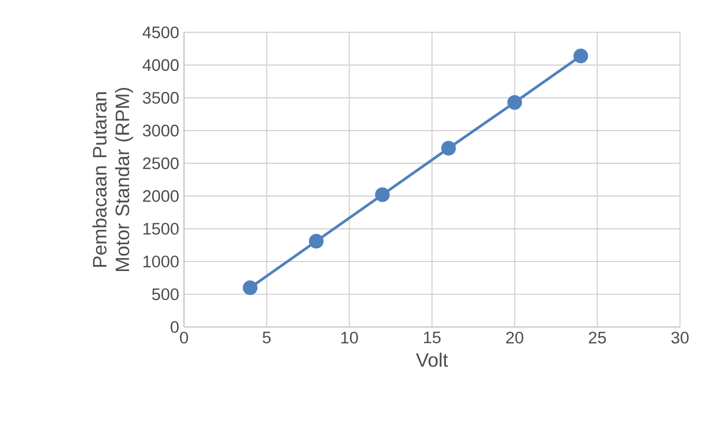  I want to click on x-tick-label: 25, so click(597, 338).